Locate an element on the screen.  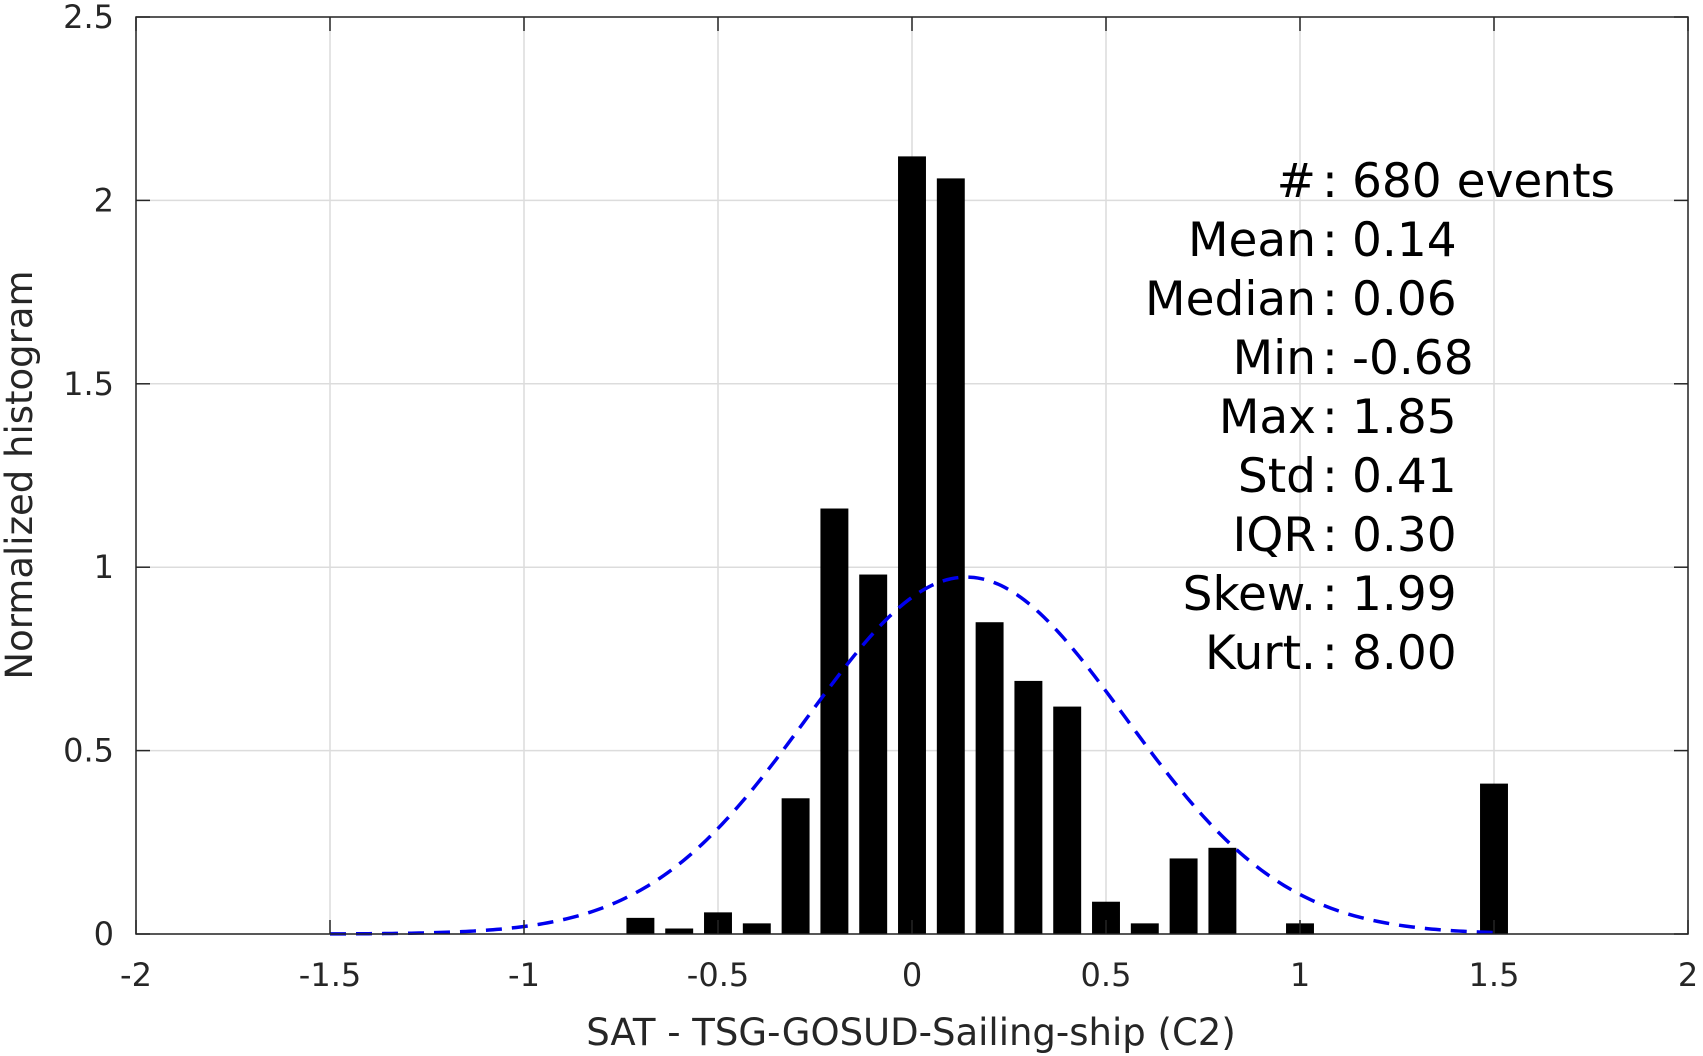
y-tick-label: 0.5 is located at coordinates (88, 751).